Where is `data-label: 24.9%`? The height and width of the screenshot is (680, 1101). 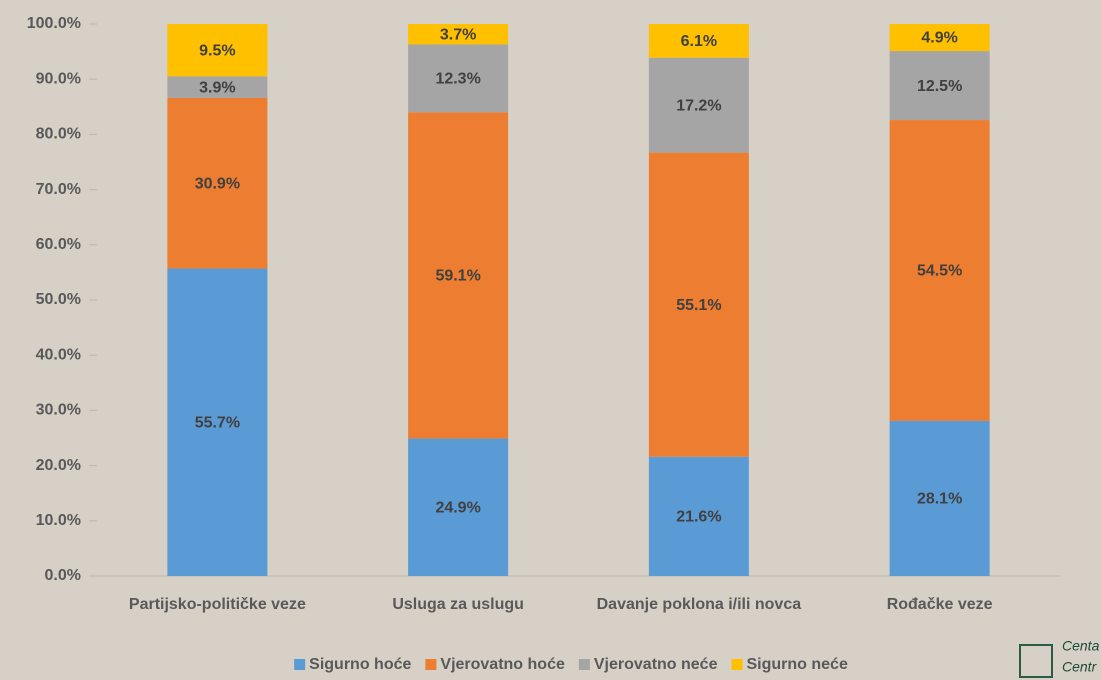
data-label: 24.9% is located at coordinates (457, 507).